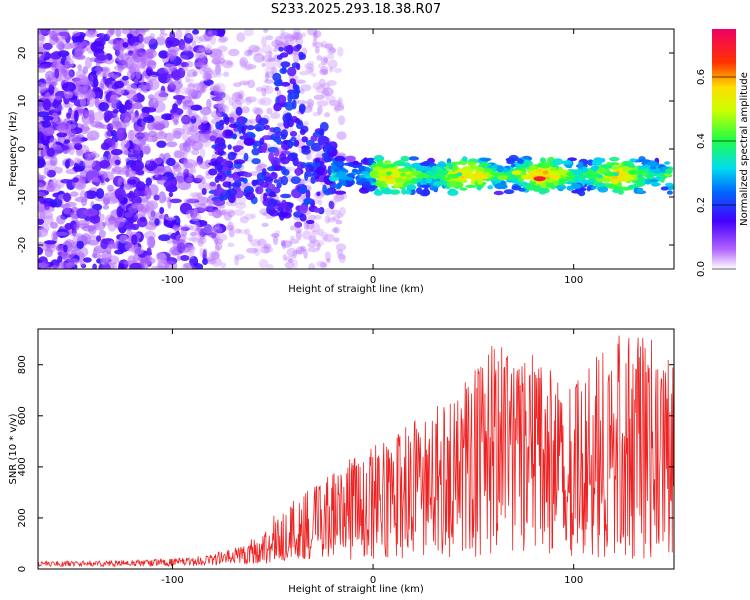 The image size is (750, 600). Describe the element at coordinates (22, 53) in the screenshot. I see `spectrogram-y-tick-label: 20` at that location.